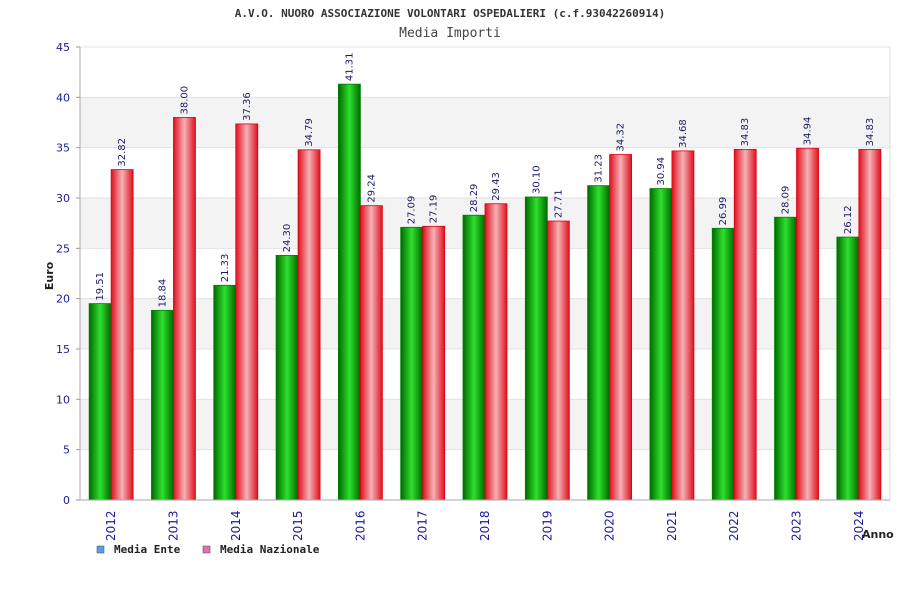 The width and height of the screenshot is (900, 600). Describe the element at coordinates (683, 133) in the screenshot. I see `data-label: 34.68` at that location.